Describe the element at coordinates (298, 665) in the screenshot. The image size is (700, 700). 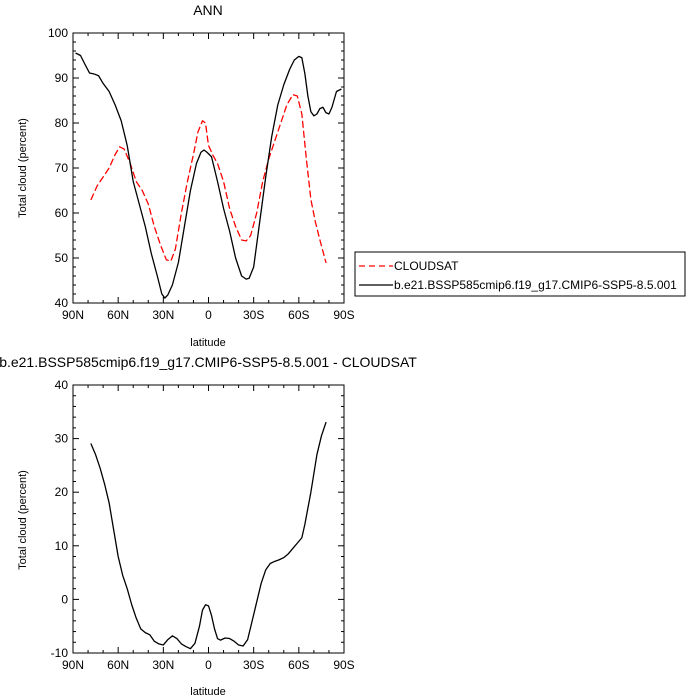
I see `bottom-x-tick-label: 60S` at that location.